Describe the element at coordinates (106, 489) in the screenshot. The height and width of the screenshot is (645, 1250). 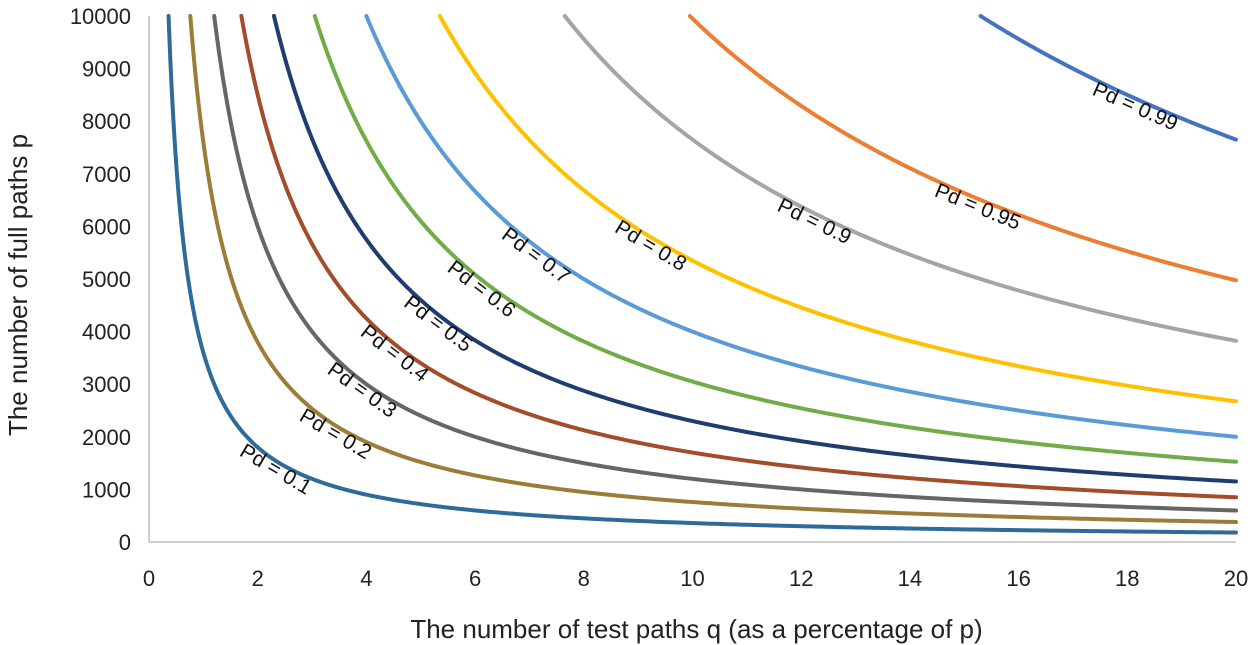
I see `y-tick-label: 1000` at that location.